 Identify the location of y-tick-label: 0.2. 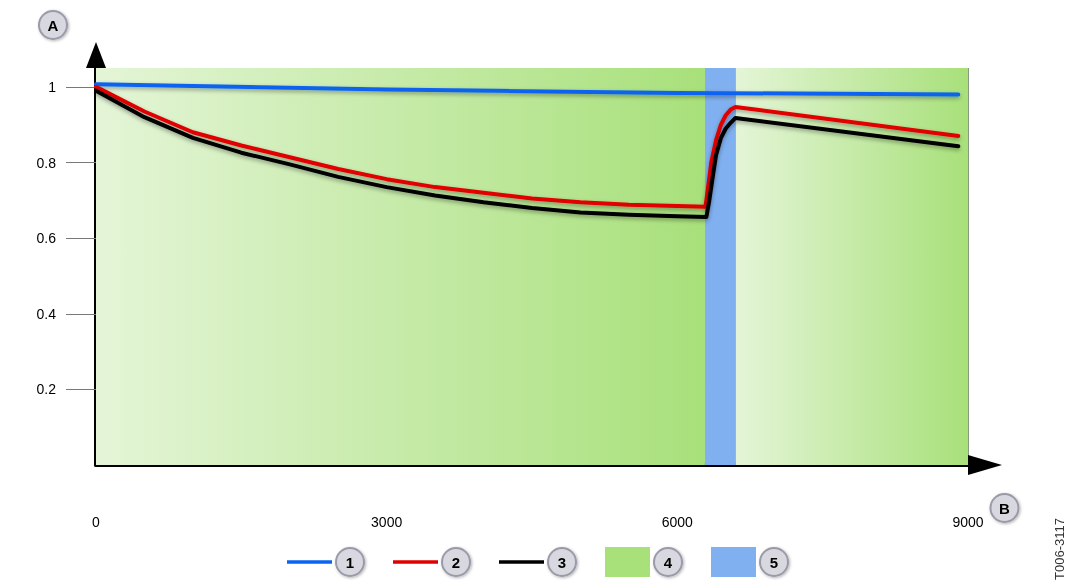
(46, 389).